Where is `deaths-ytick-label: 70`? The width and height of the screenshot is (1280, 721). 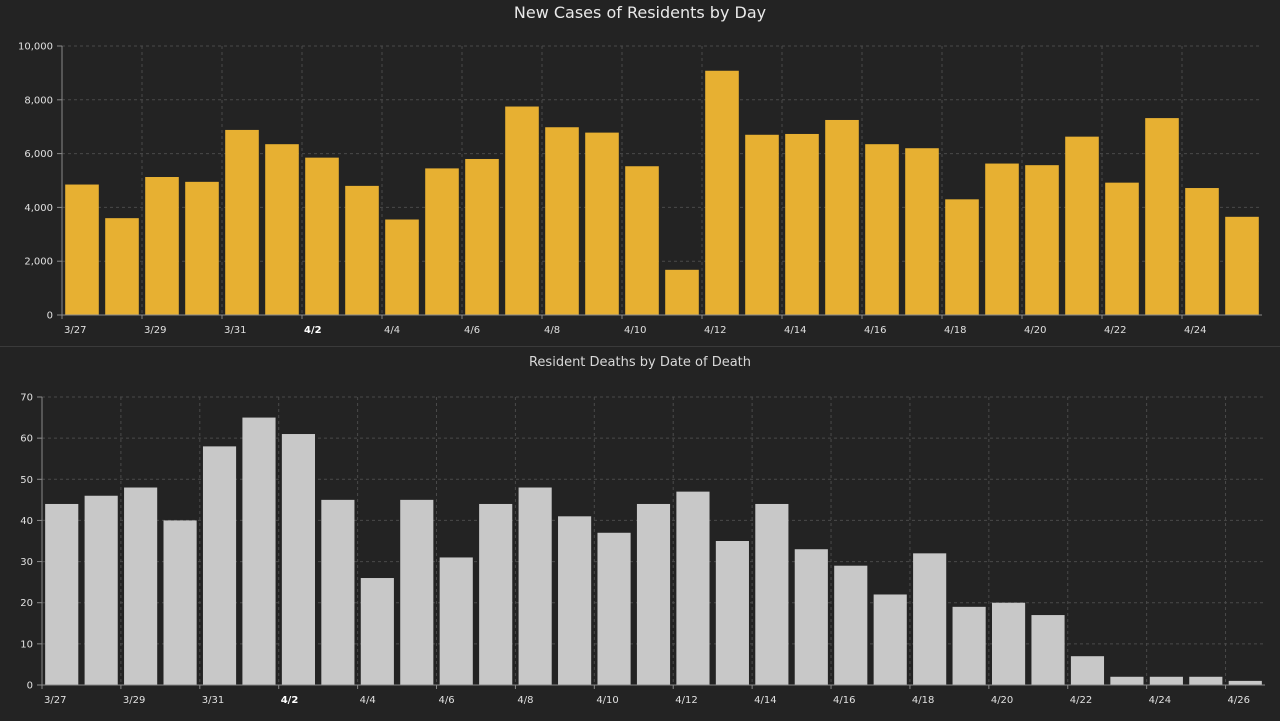 deaths-ytick-label: 70 is located at coordinates (26, 398).